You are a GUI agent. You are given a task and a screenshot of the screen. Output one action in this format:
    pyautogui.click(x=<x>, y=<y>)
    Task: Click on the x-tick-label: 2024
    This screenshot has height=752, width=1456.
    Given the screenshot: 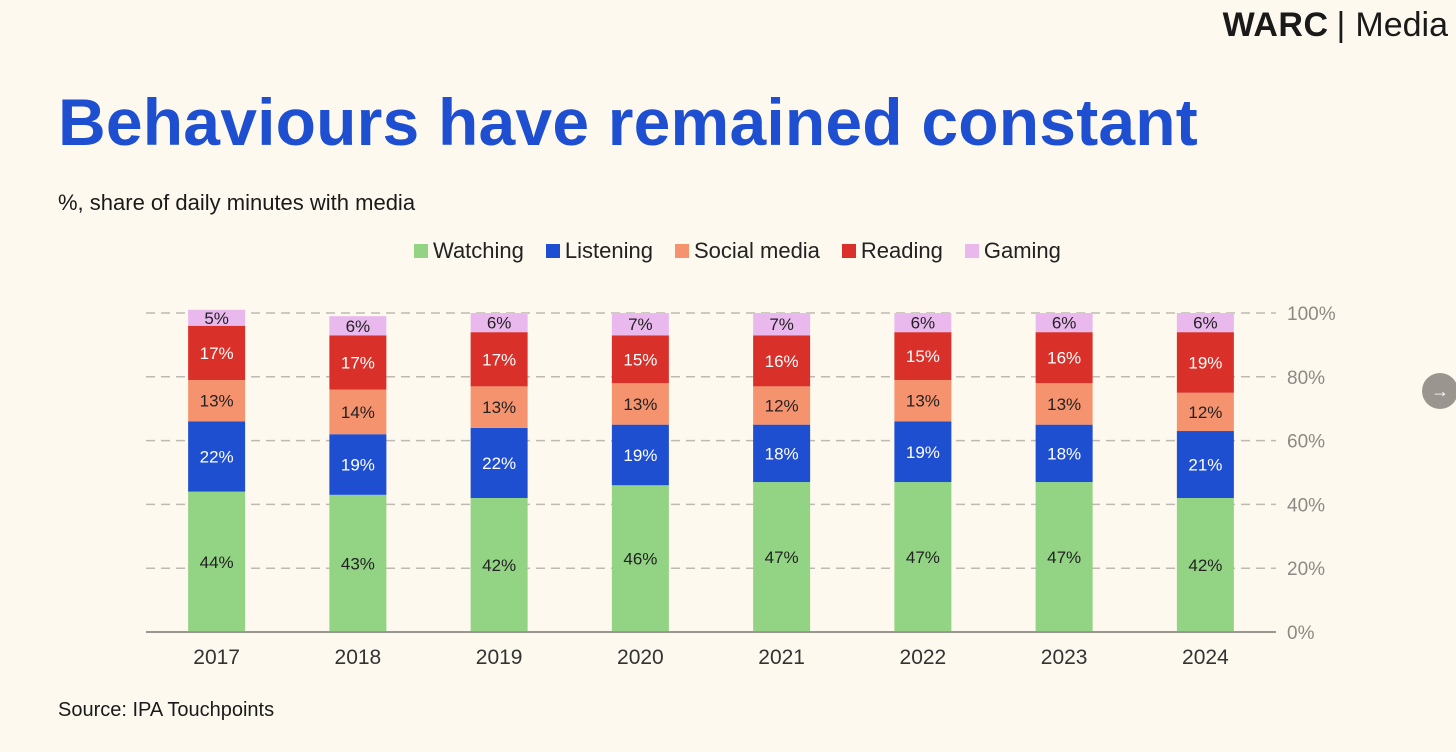 What is the action you would take?
    pyautogui.click(x=1205, y=657)
    